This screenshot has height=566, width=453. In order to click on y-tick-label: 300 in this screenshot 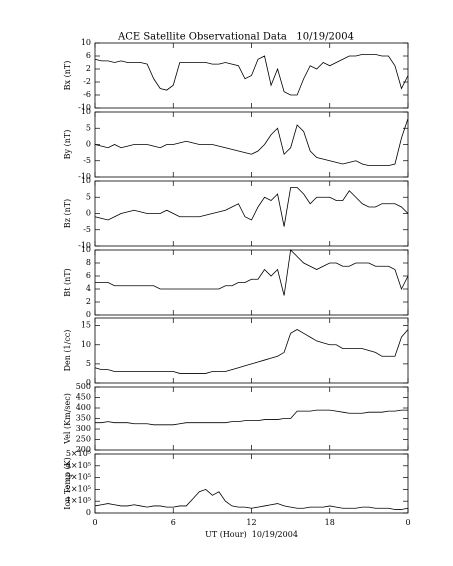, I will do `click(83, 428)`.